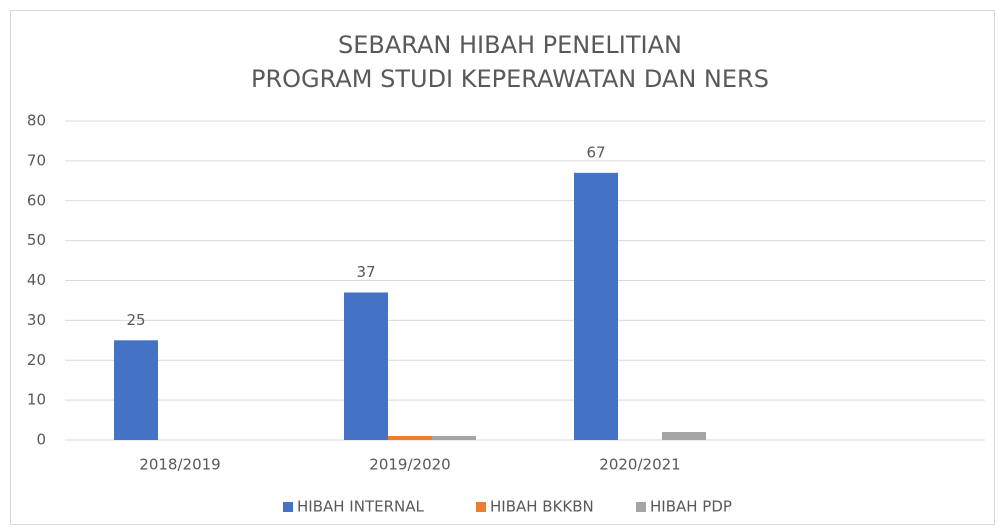  Describe the element at coordinates (365, 272) in the screenshot. I see `data-label: 37` at that location.